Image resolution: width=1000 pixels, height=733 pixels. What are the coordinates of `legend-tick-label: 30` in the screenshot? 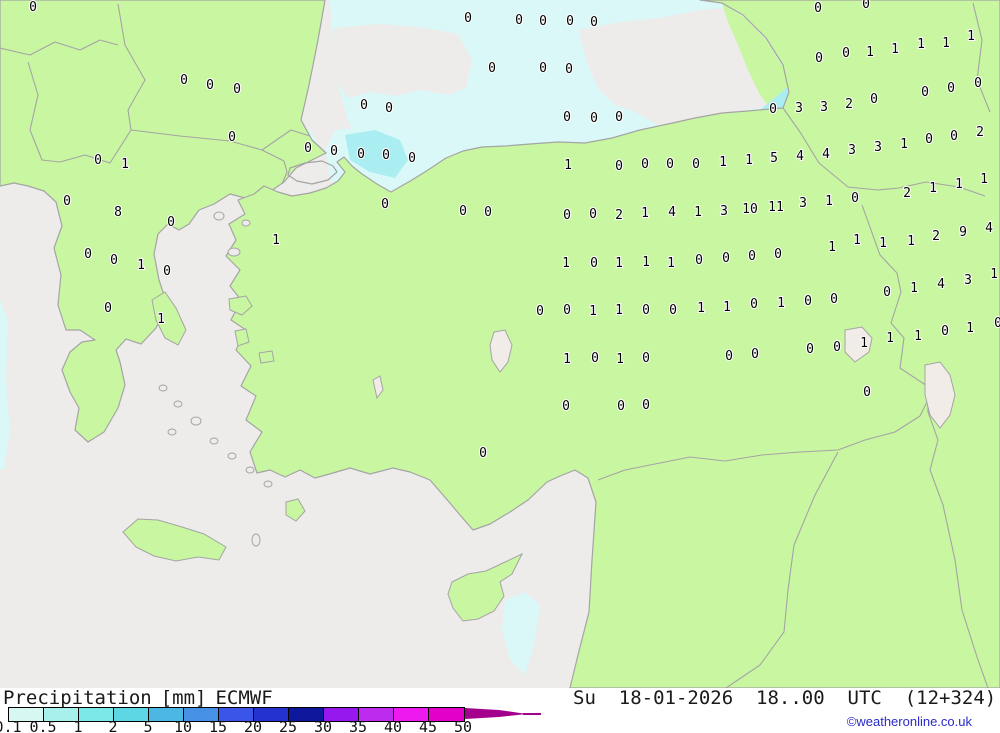 It's located at (323, 725).